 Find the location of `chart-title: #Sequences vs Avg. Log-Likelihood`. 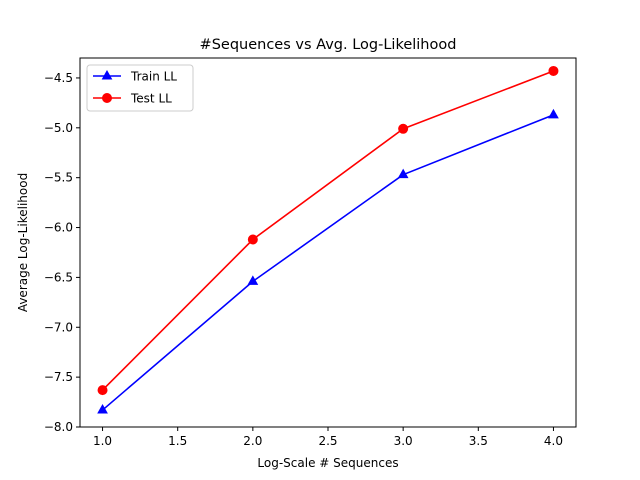

chart-title: #Sequences vs Avg. Log-Likelihood is located at coordinates (328, 45).